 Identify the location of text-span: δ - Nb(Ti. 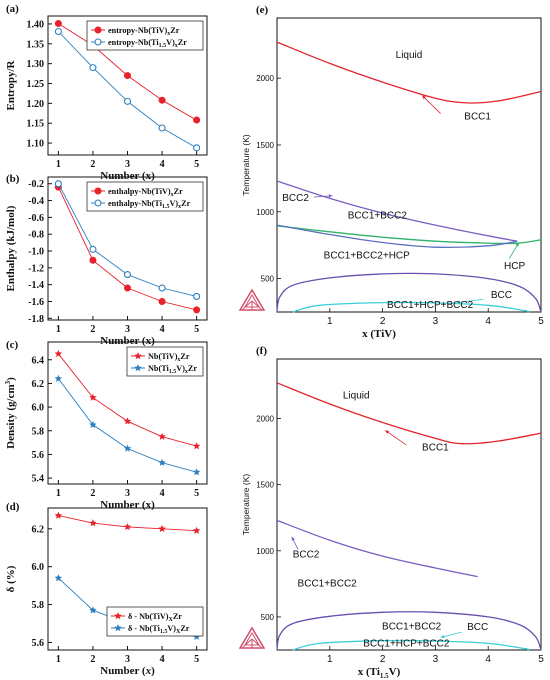
(144, 628).